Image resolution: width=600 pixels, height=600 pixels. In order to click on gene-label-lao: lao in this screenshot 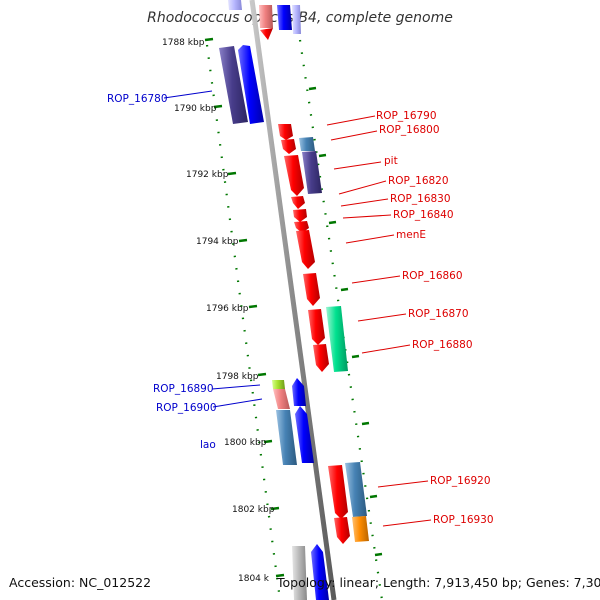, I will do `click(208, 445)`.